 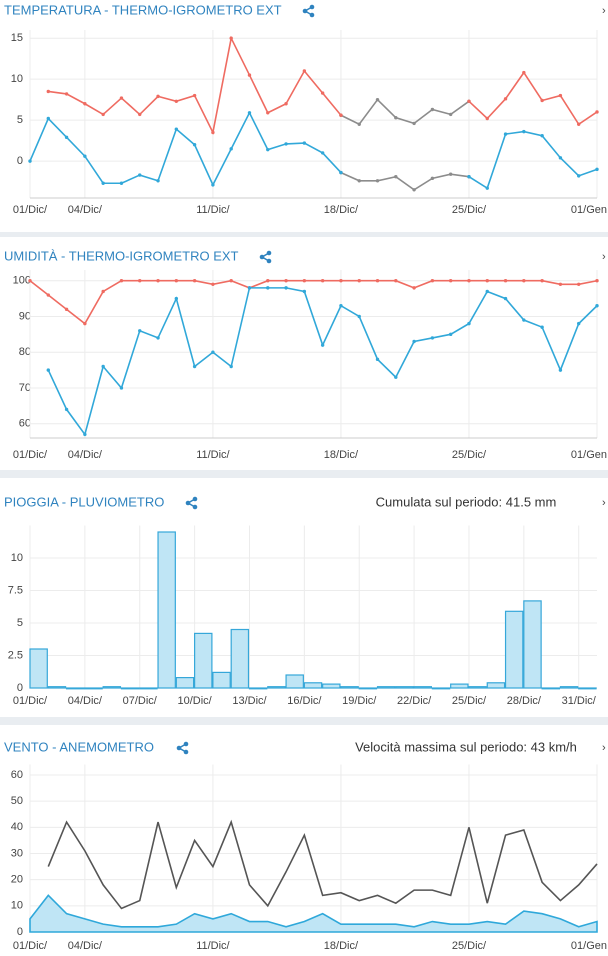 I want to click on y-tick-label: 20, so click(x=17, y=880).